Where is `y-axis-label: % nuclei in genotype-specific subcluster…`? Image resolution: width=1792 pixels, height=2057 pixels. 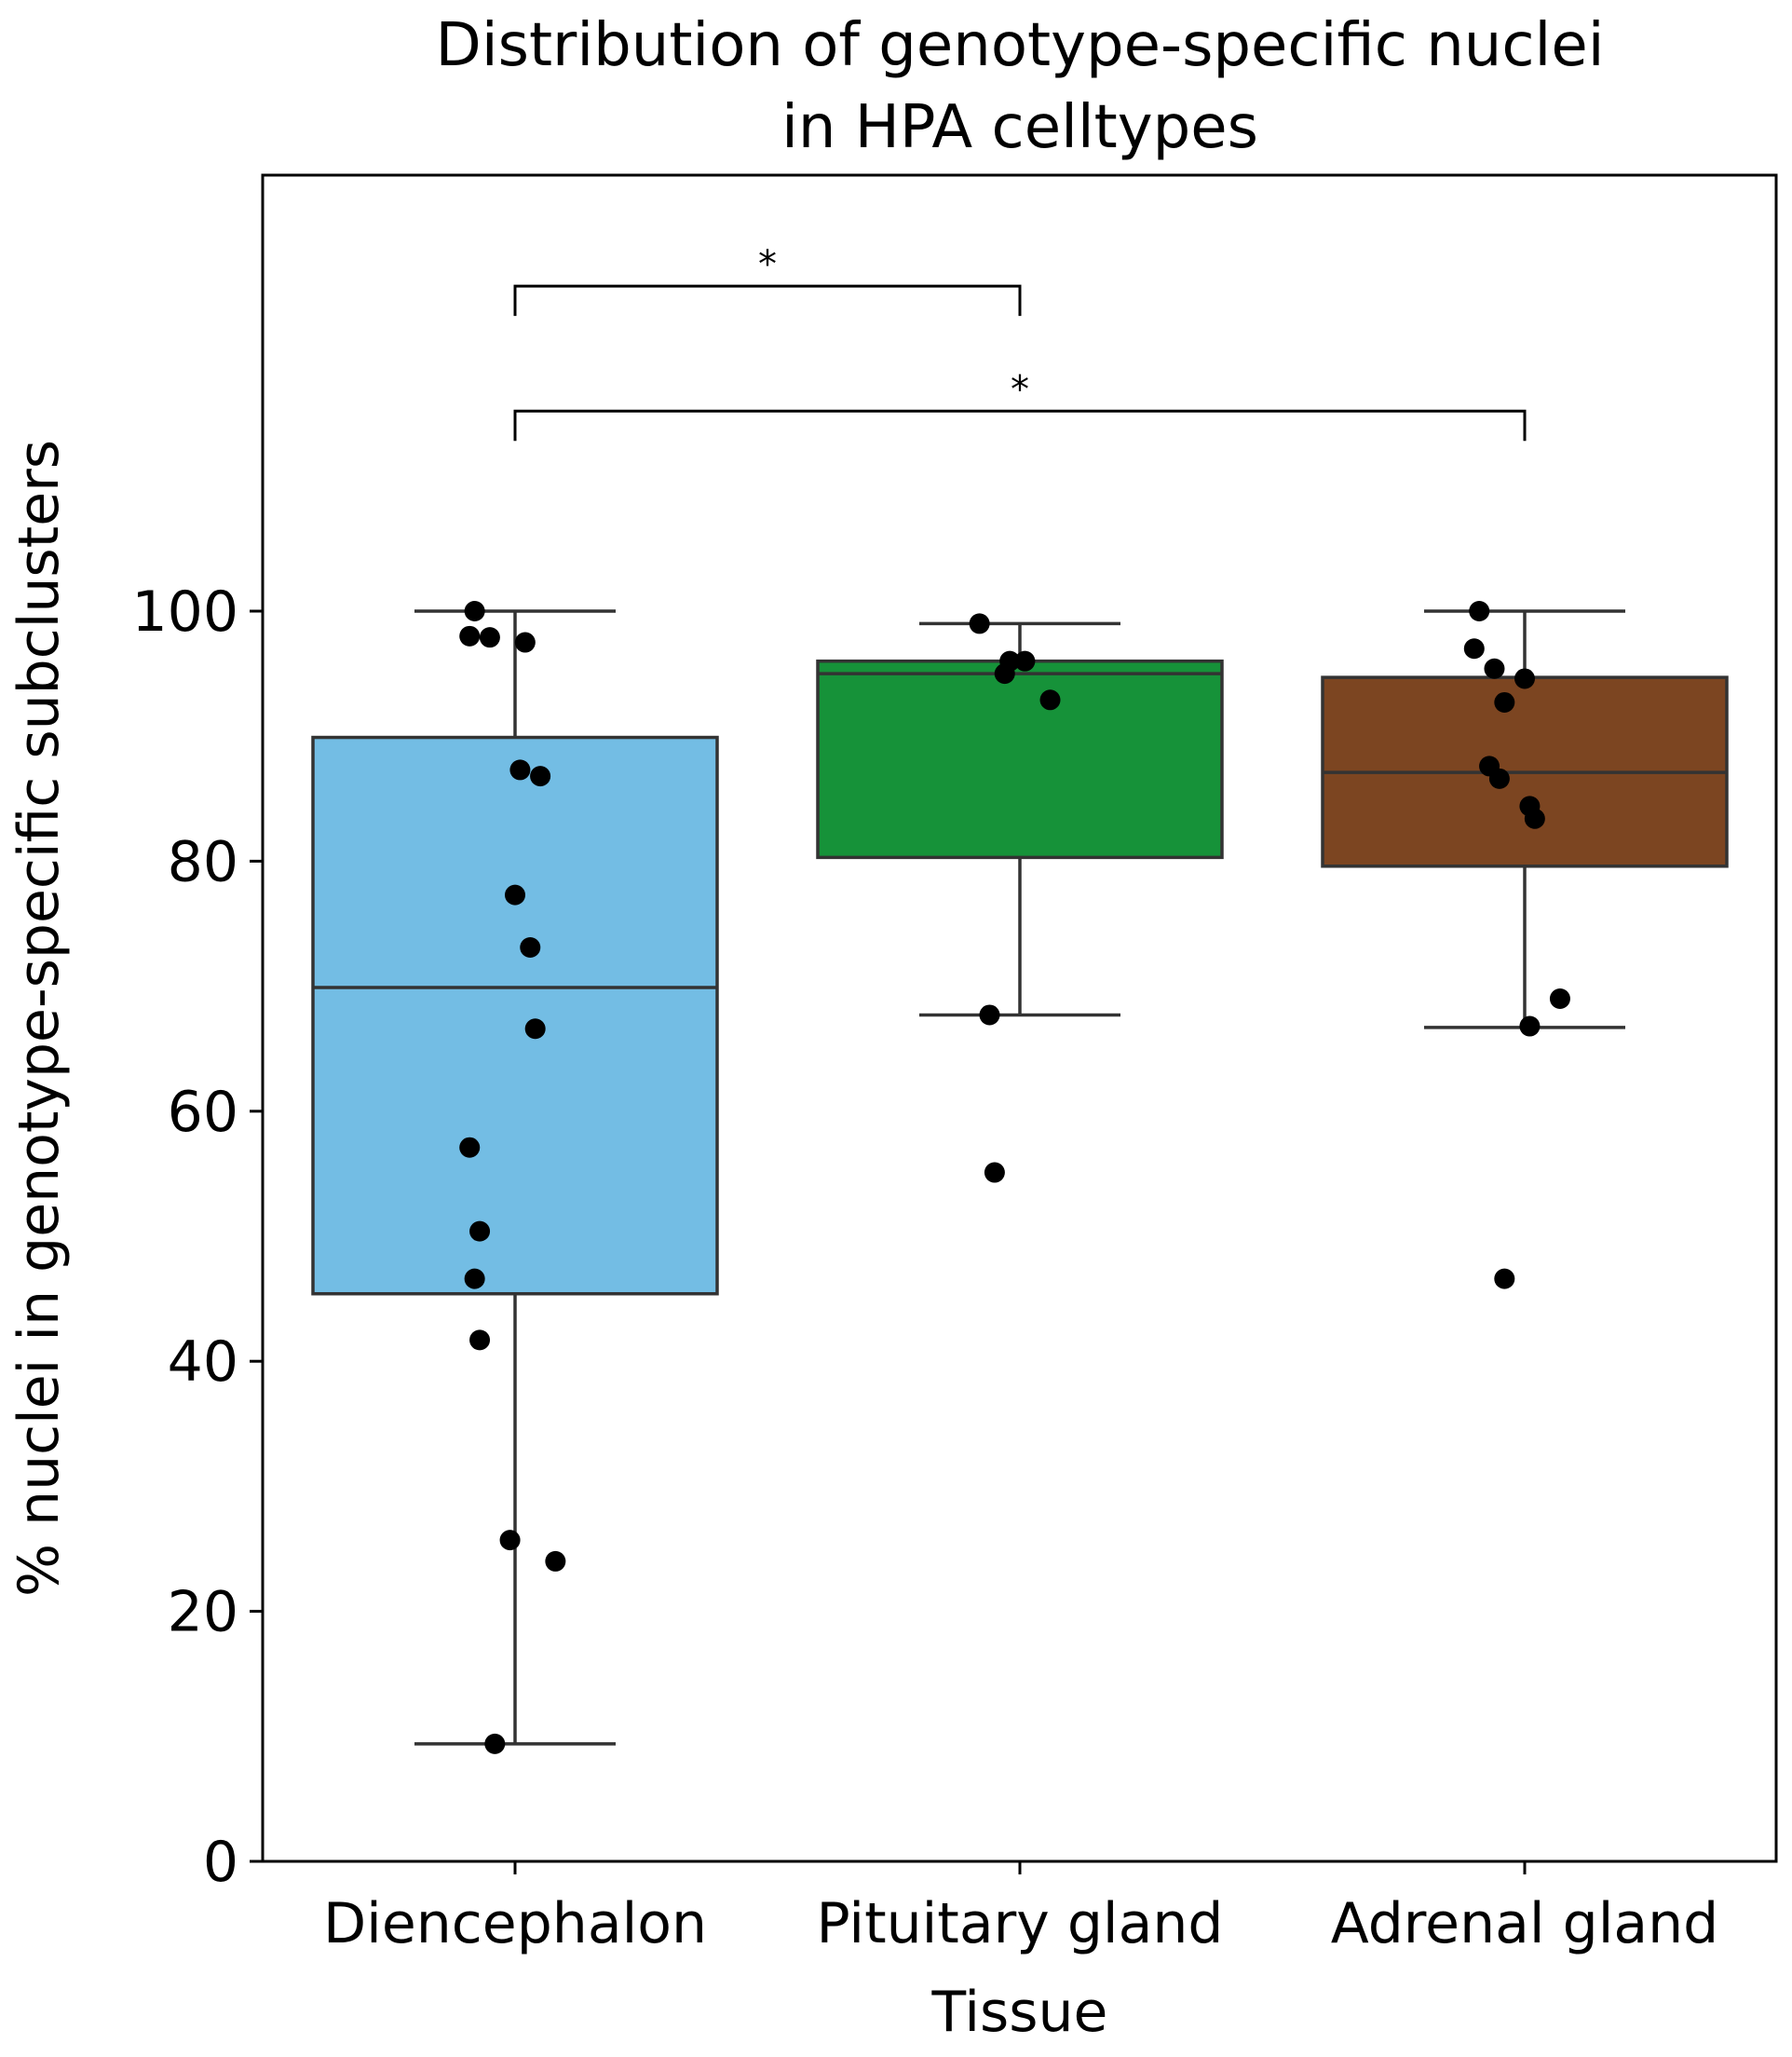 y-axis-label: % nuclei in genotype-specific subcluster… is located at coordinates (39, 1018).